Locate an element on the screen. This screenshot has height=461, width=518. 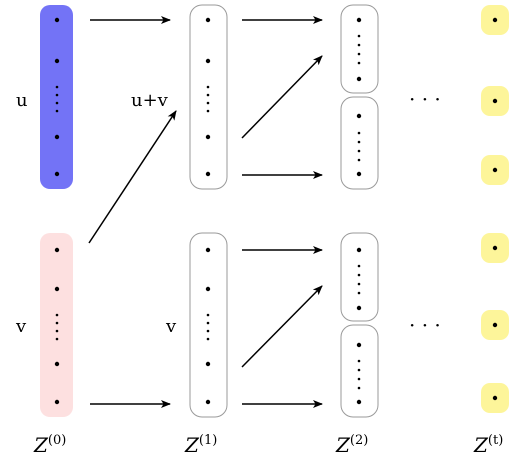
sum-label: u+v is located at coordinates (150, 100).